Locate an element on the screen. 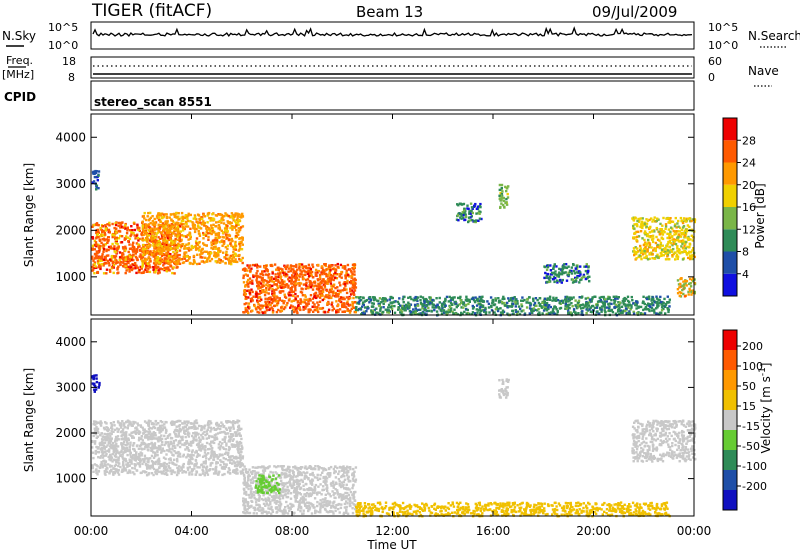 The height and width of the screenshot is (554, 800). y-tick-label: 2000 is located at coordinates (70, 230).